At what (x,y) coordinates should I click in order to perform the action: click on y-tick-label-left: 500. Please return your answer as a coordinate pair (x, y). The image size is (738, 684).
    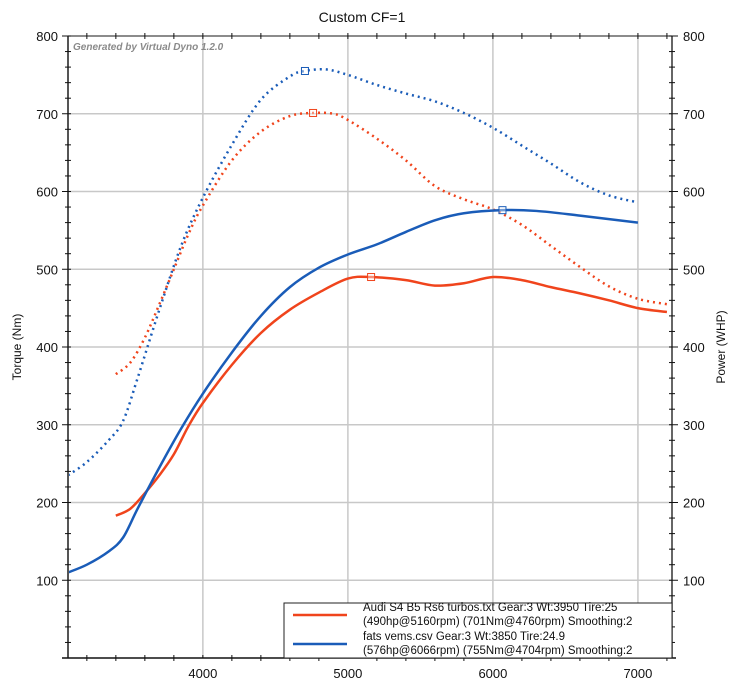
    Looking at the image, I should click on (47, 269).